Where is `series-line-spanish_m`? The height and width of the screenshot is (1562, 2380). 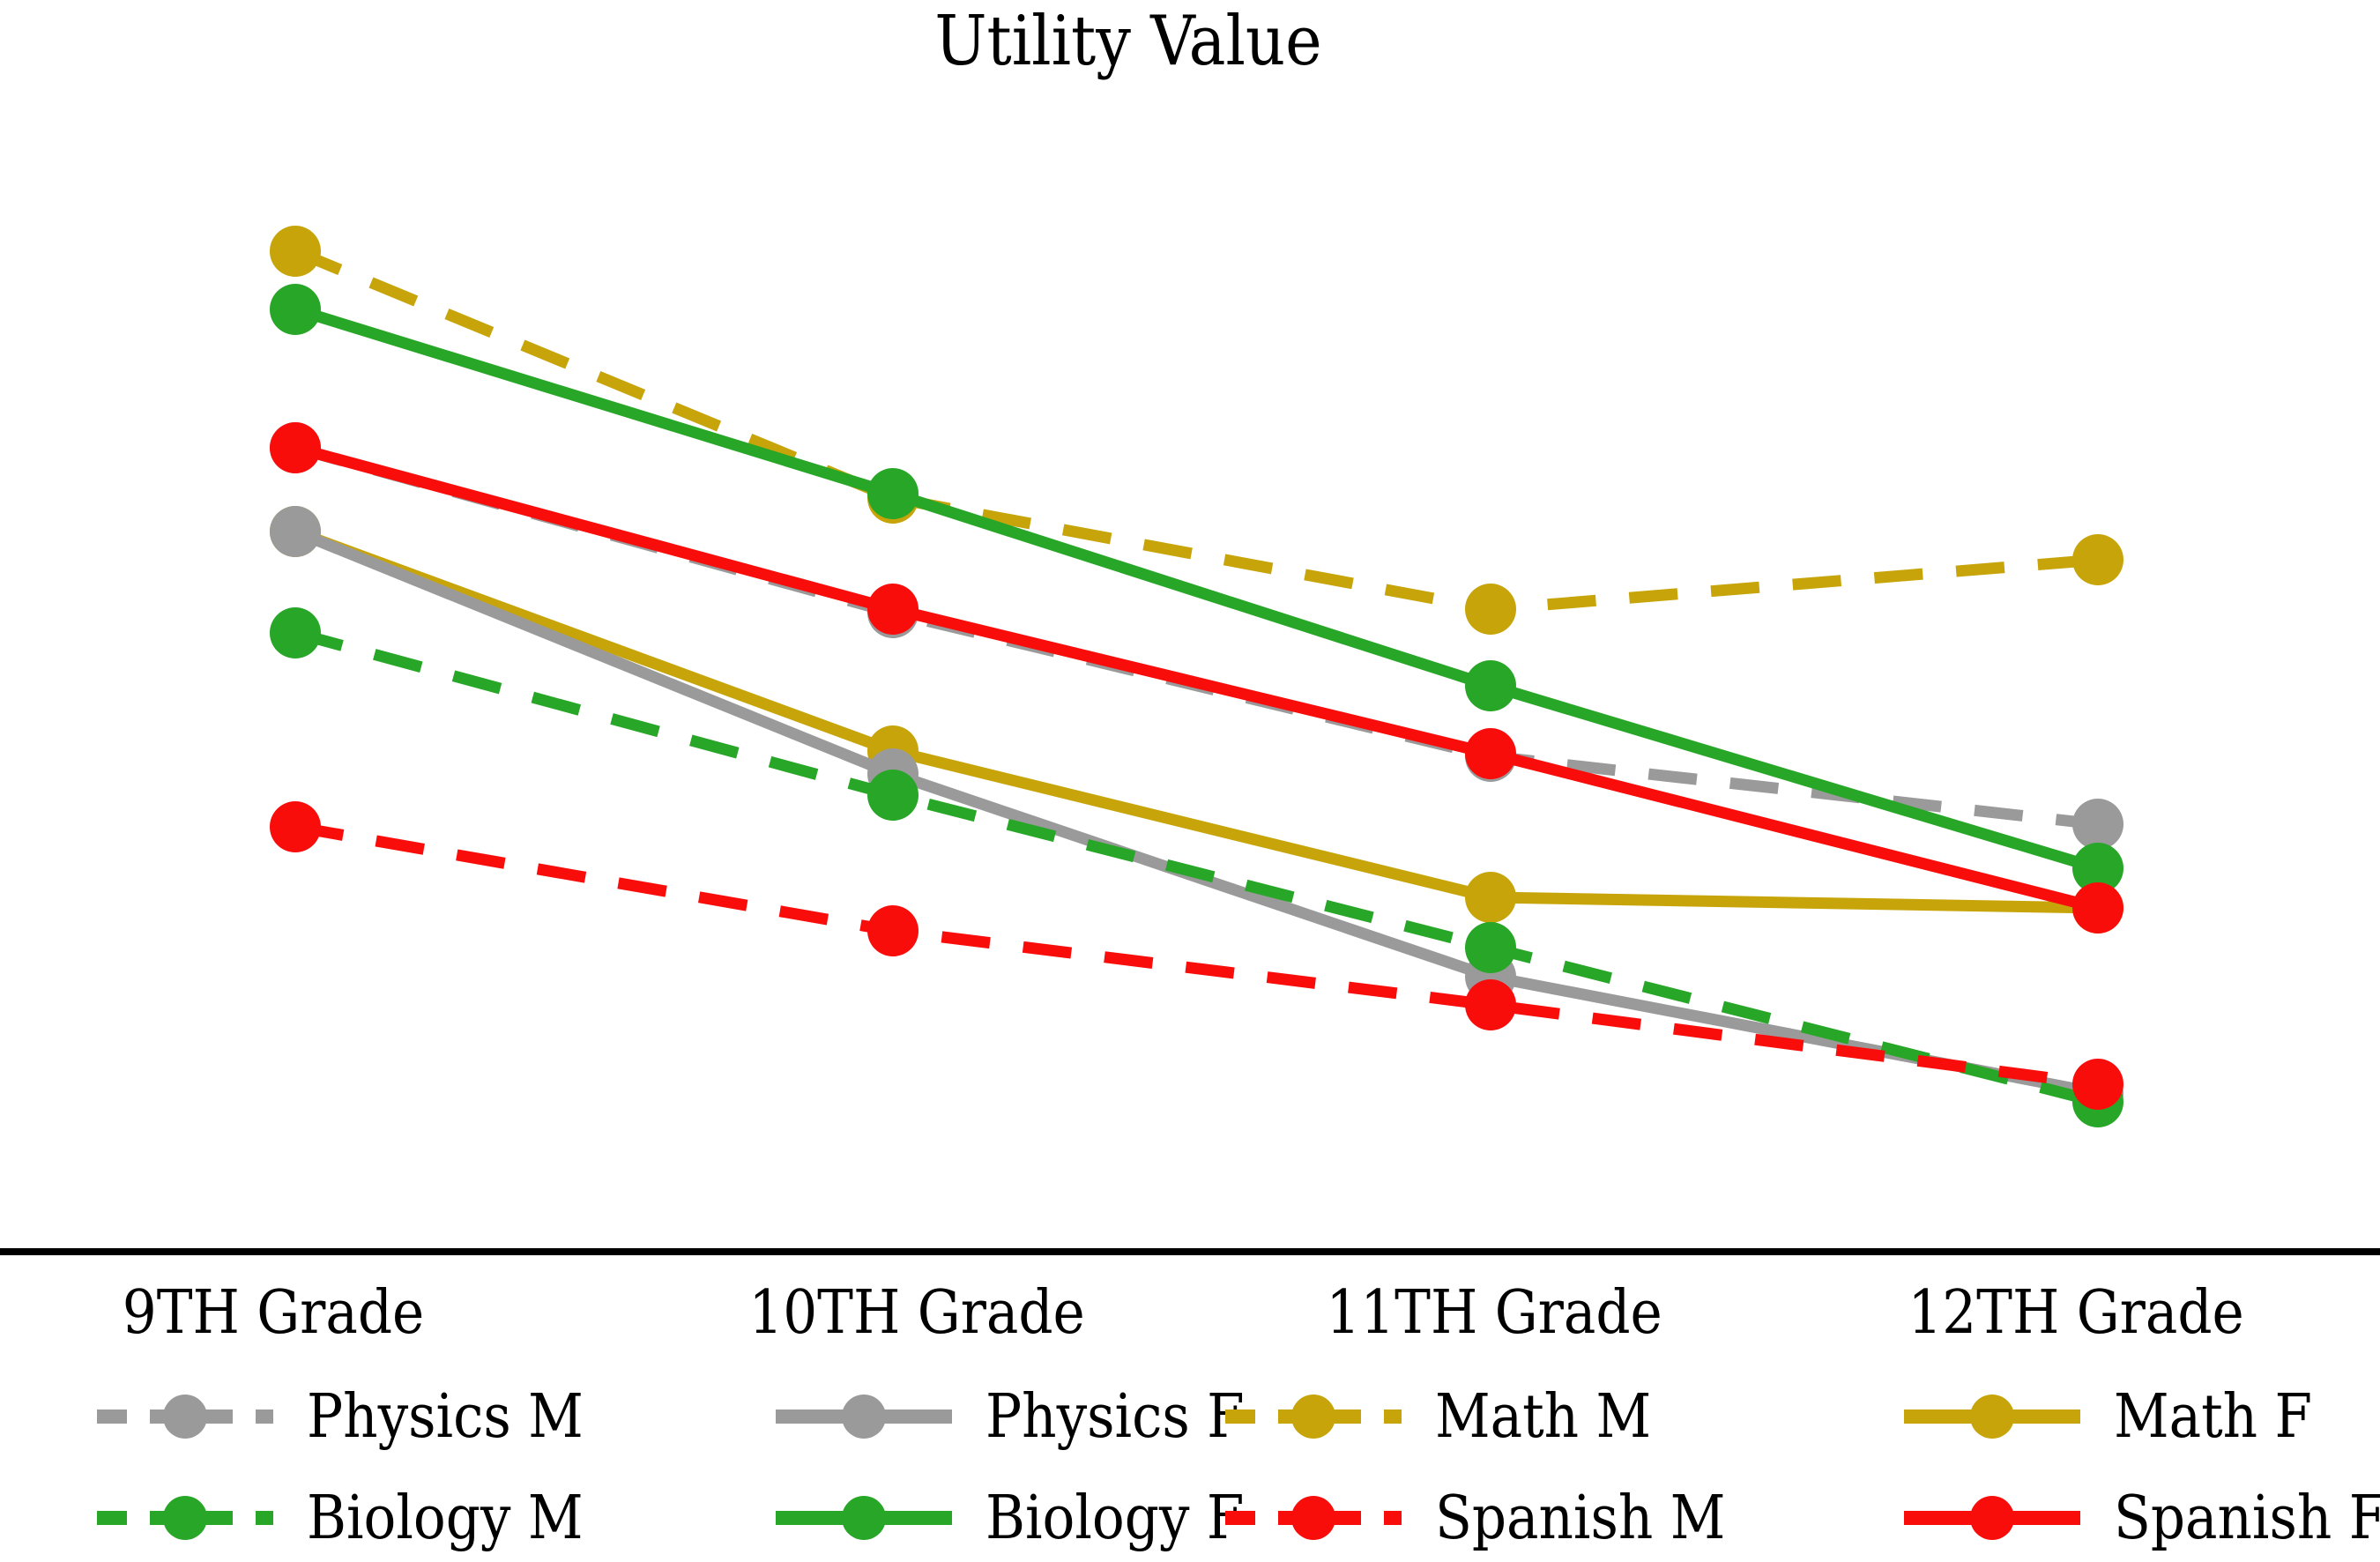 series-line-spanish_m is located at coordinates (1196, 955).